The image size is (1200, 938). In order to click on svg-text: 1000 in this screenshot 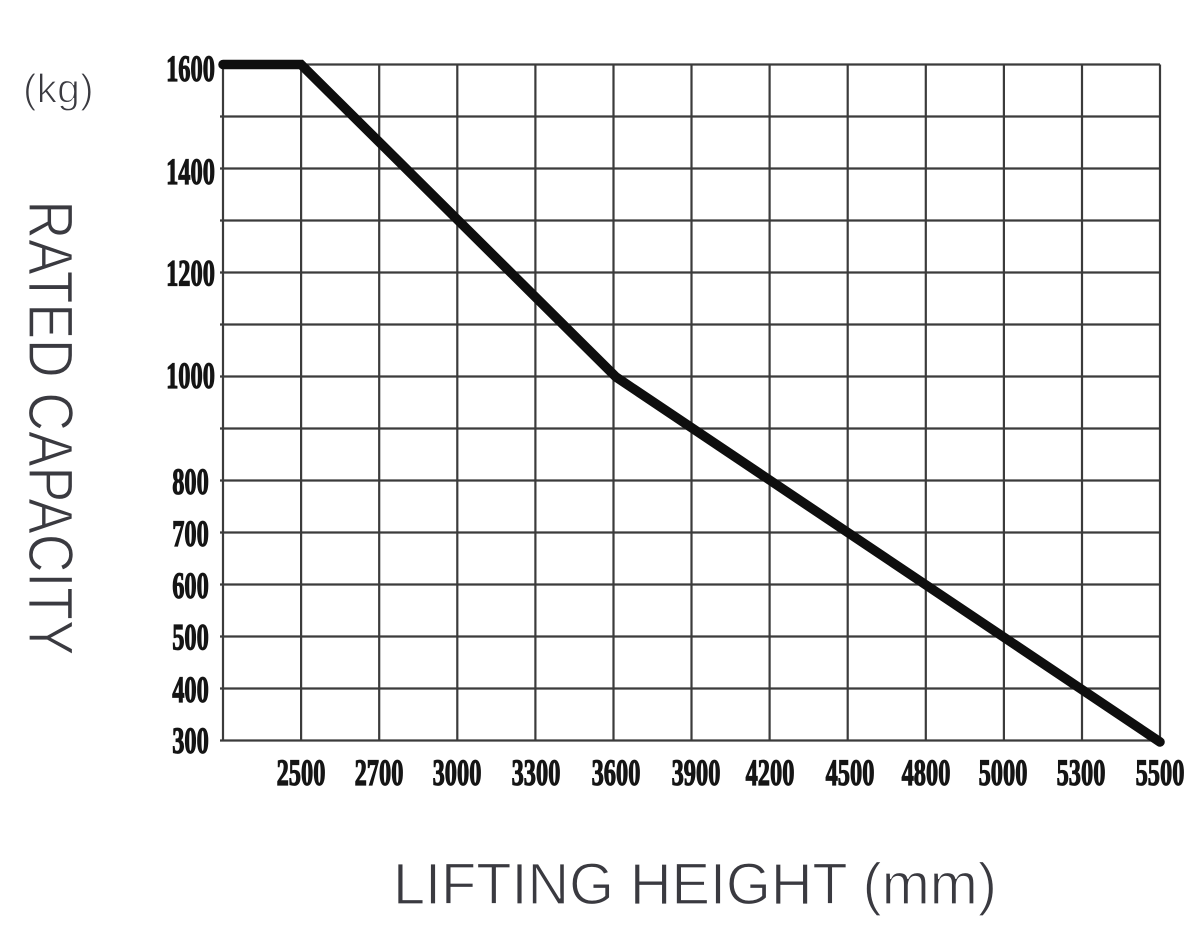, I will do `click(190, 375)`.